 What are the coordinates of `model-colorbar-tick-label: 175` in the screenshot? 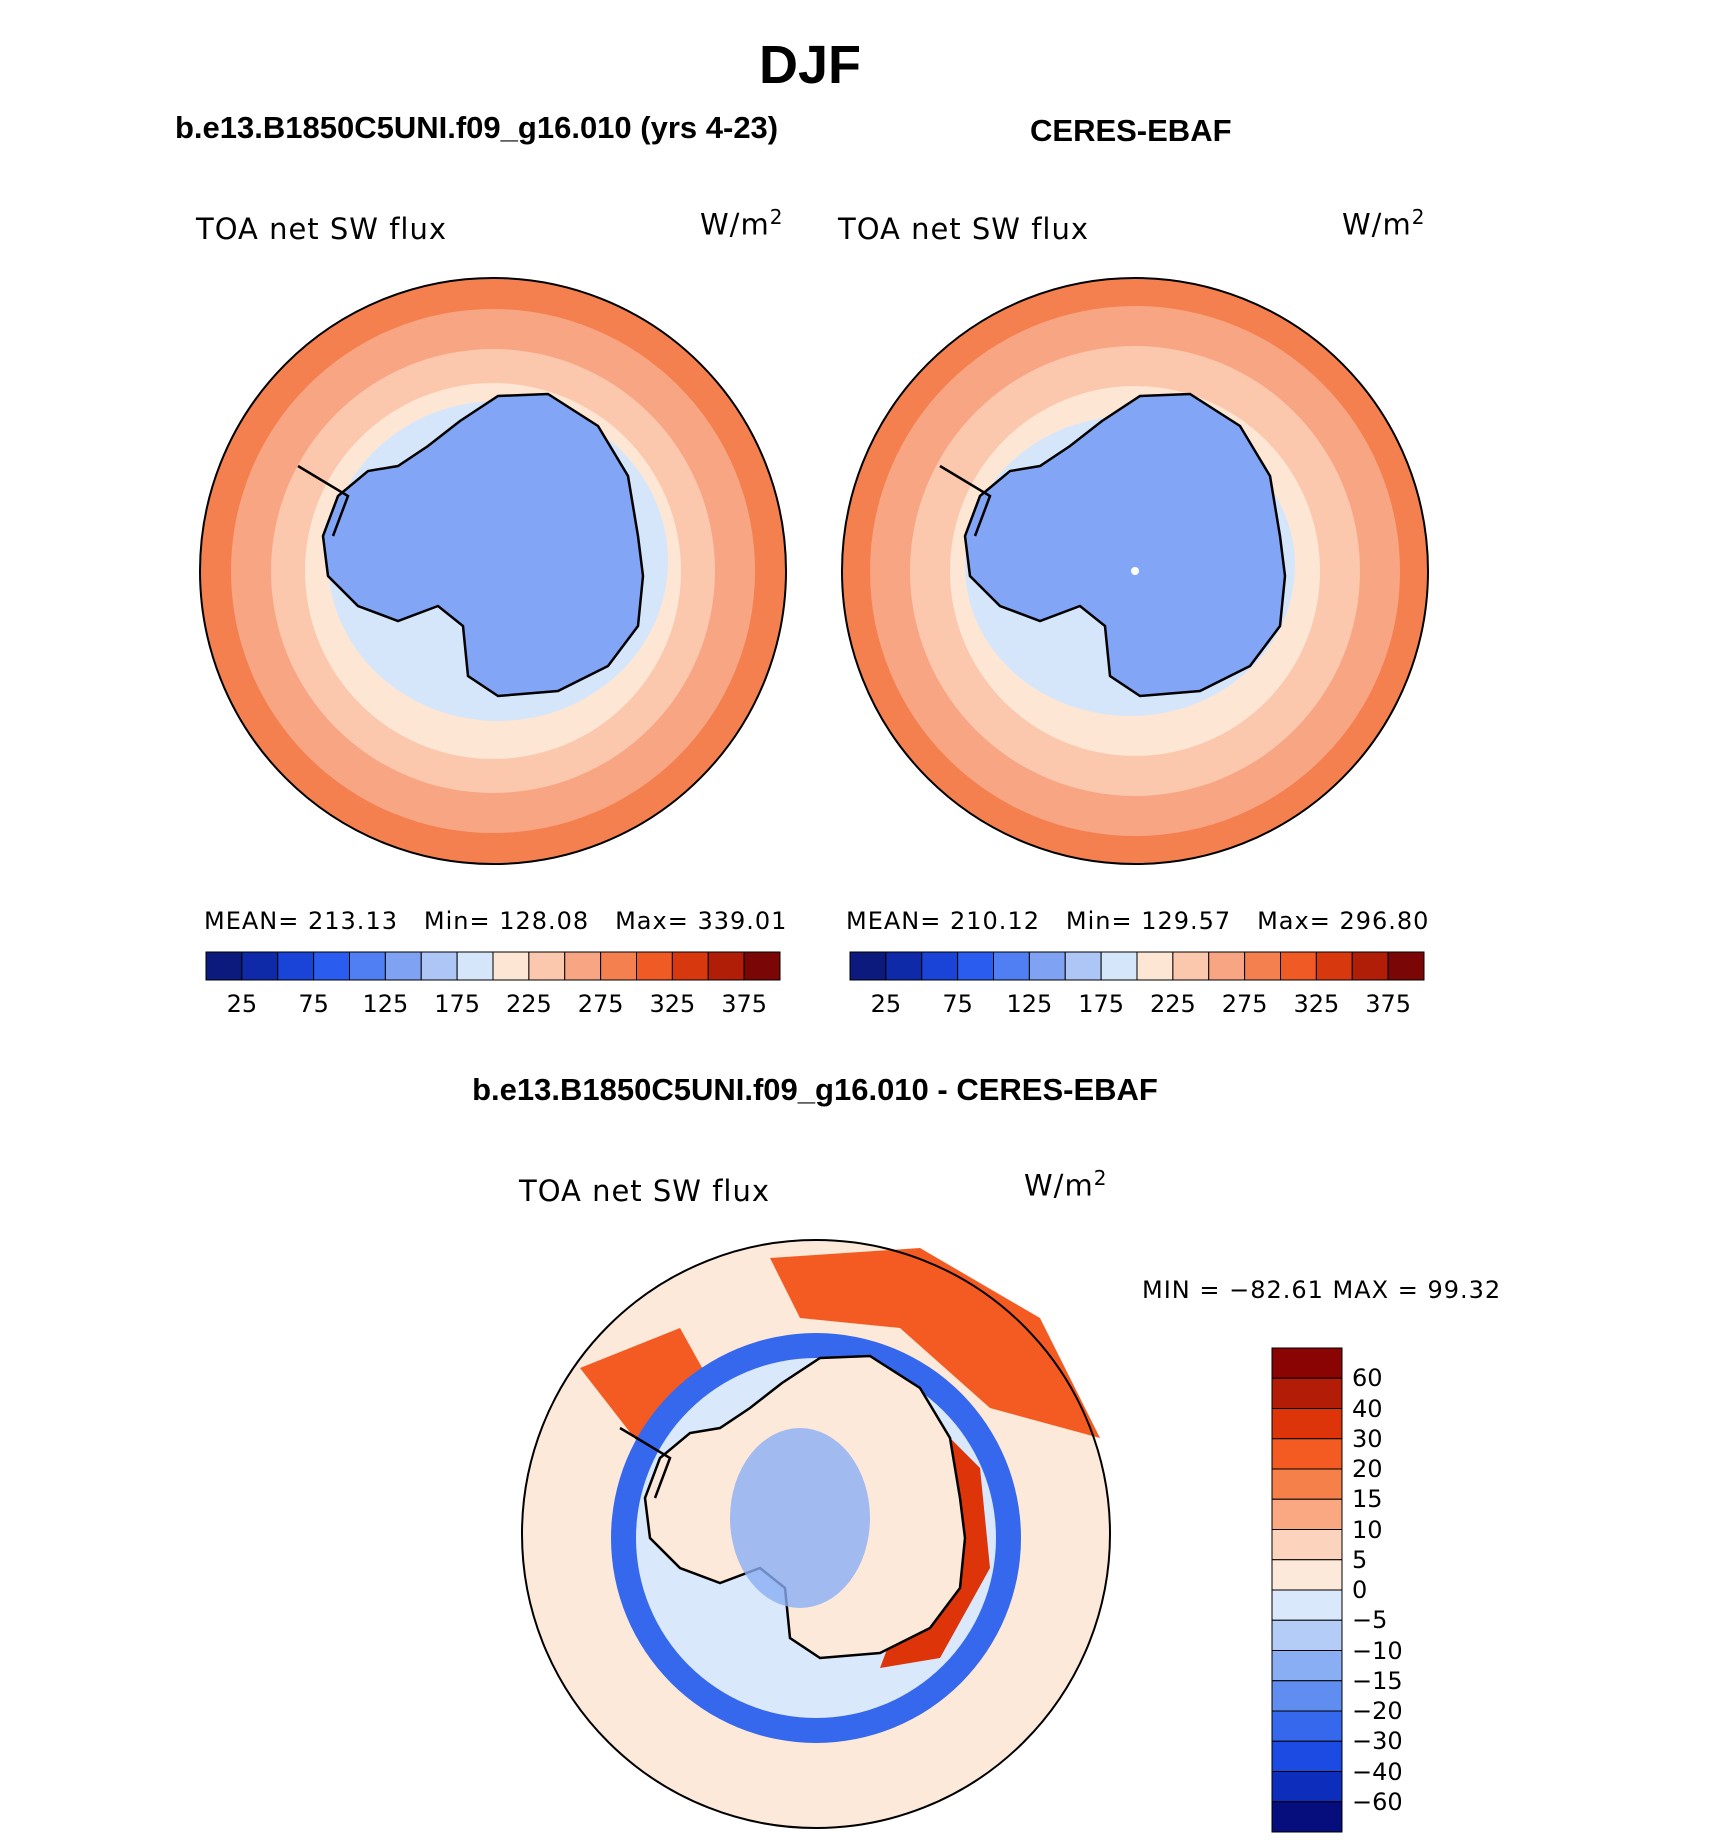 It's located at (457, 1004).